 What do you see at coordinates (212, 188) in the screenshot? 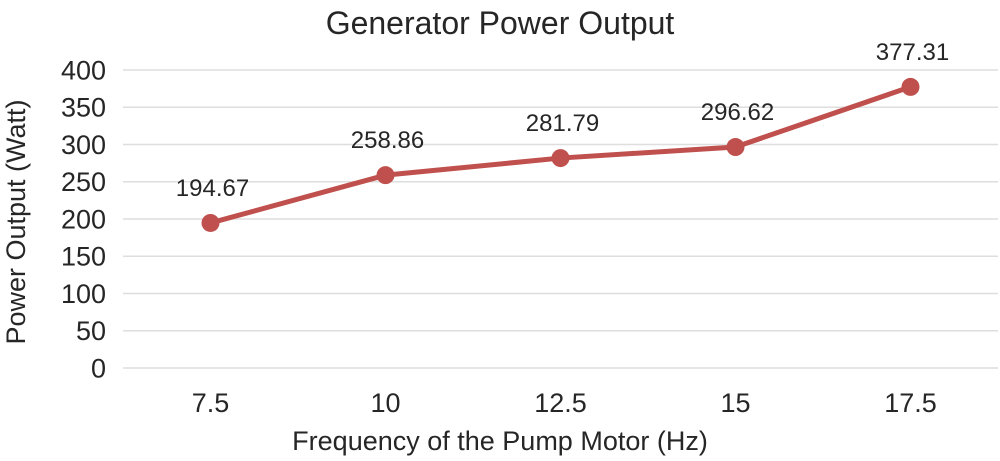
I see `data-point-label: 194.67` at bounding box center [212, 188].